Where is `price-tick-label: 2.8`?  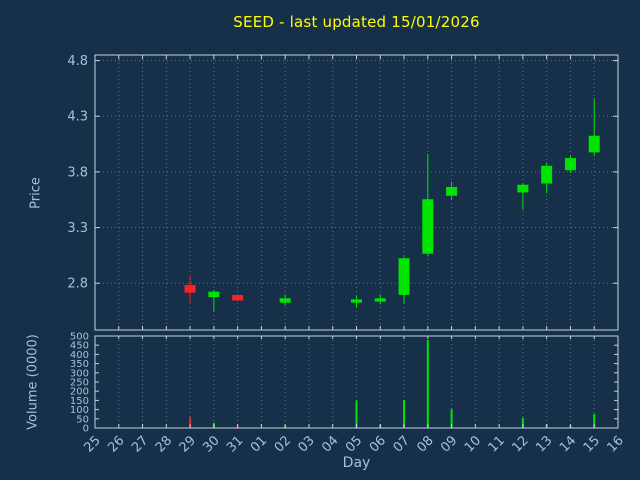
price-tick-label: 2.8 is located at coordinates (77, 284).